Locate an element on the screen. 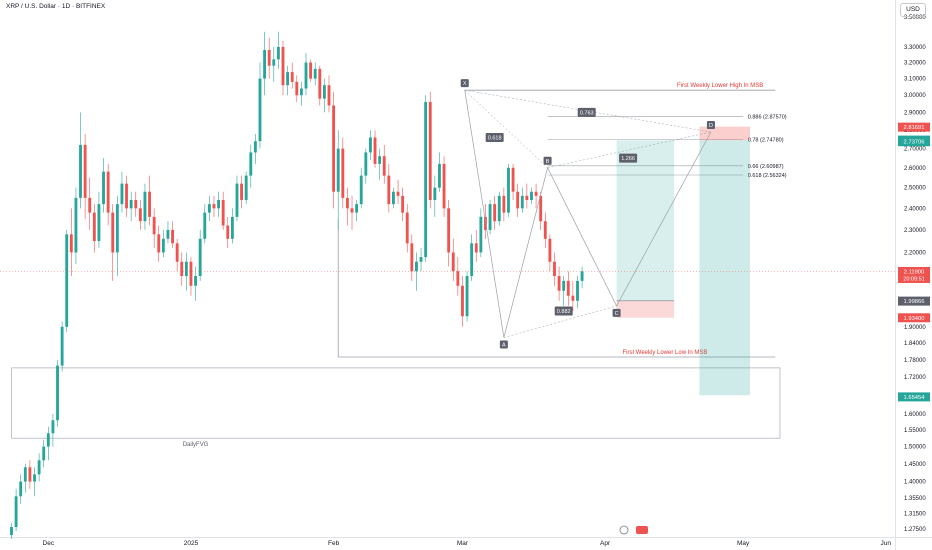  lower-low-label: First Weekly Lower Low In MSB is located at coordinates (664, 353).